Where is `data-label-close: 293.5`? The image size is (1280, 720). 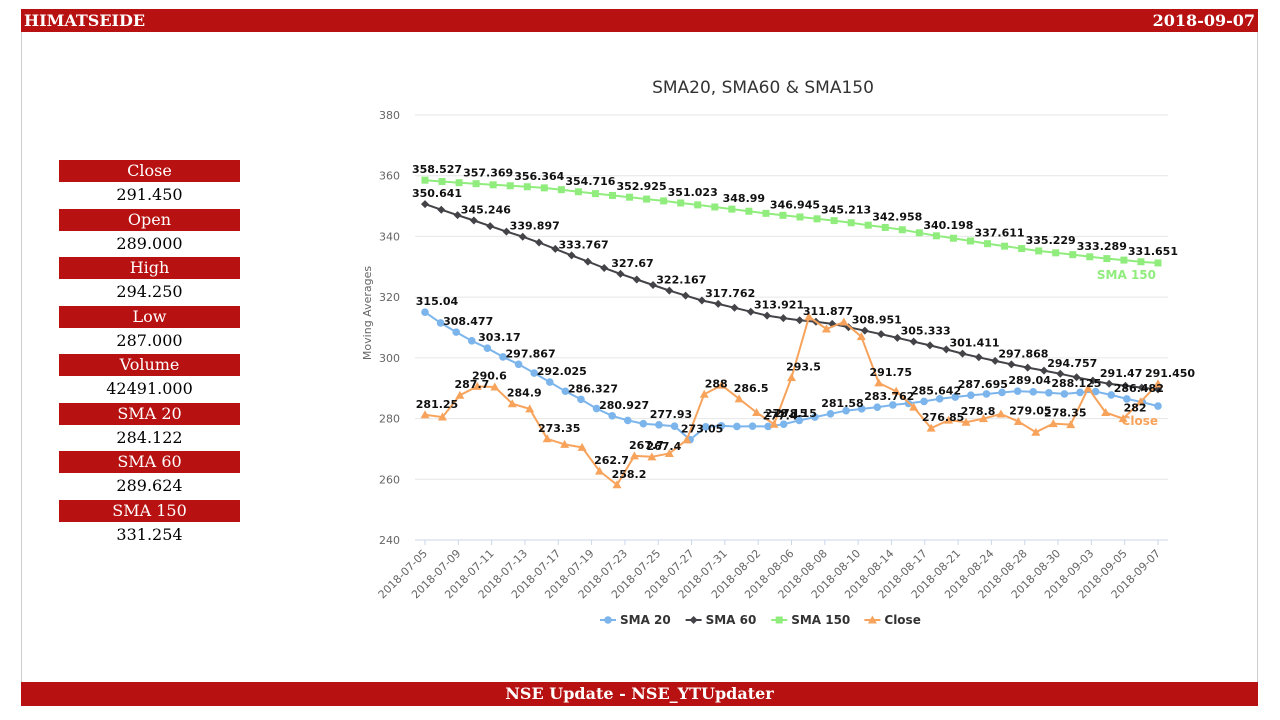 data-label-close: 293.5 is located at coordinates (803, 367).